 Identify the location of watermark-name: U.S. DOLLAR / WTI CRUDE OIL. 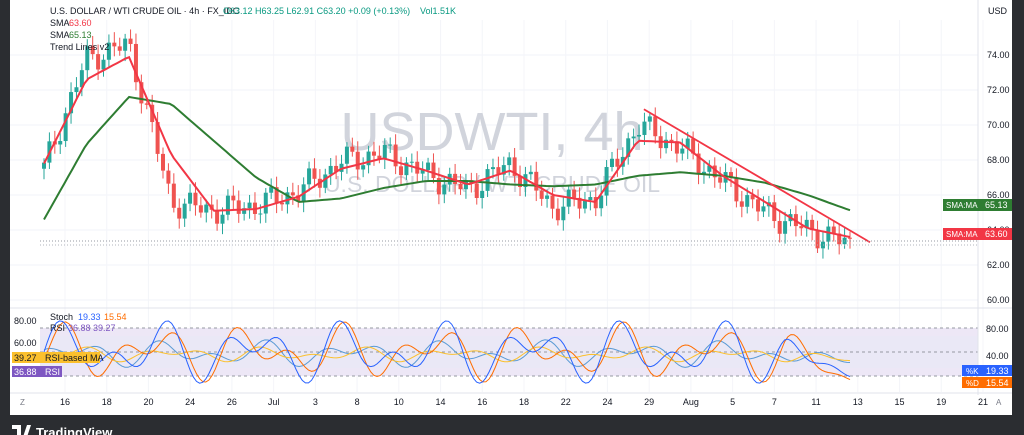
(492, 184).